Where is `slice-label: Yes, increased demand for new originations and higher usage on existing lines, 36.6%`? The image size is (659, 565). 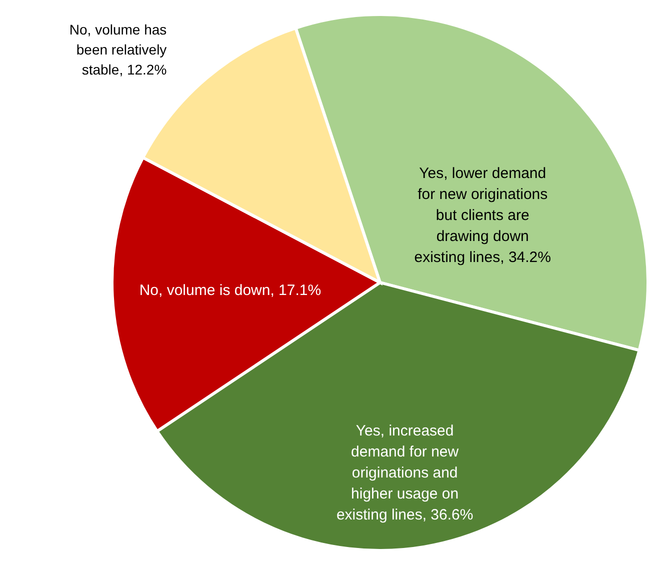
slice-label: Yes, increased demand for new originations and higher usage on existing lines, 36.6% is located at coordinates (405, 473).